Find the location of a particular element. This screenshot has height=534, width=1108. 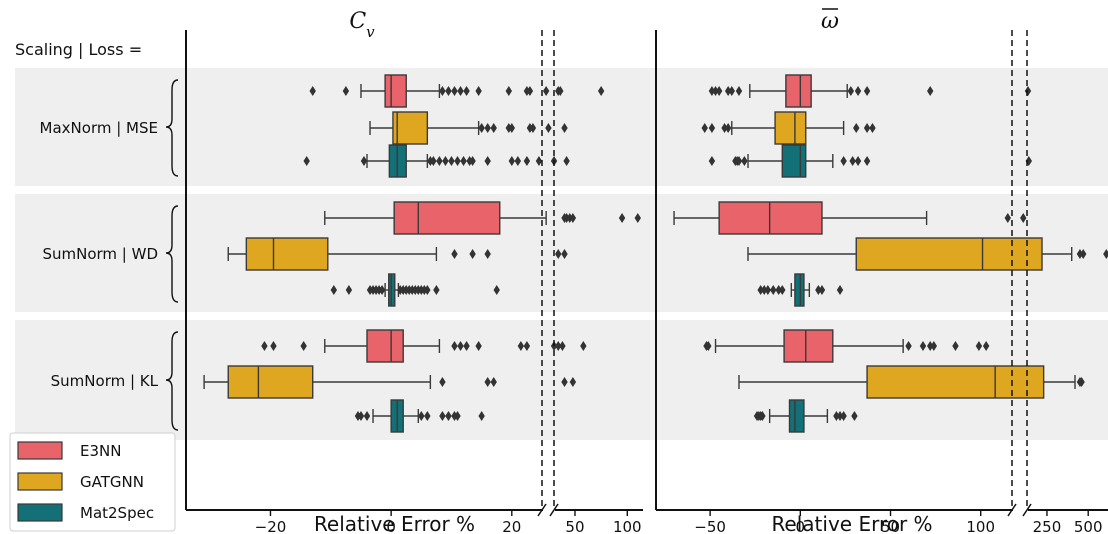

legend-label: GATGNN is located at coordinates (112, 482).